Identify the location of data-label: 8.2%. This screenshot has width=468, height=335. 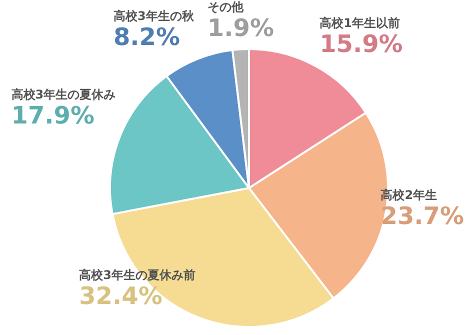
(146, 36).